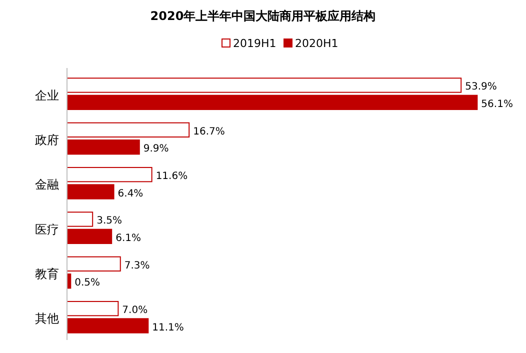 The width and height of the screenshot is (526, 353). I want to click on legend-label: 2020H1, so click(316, 43).